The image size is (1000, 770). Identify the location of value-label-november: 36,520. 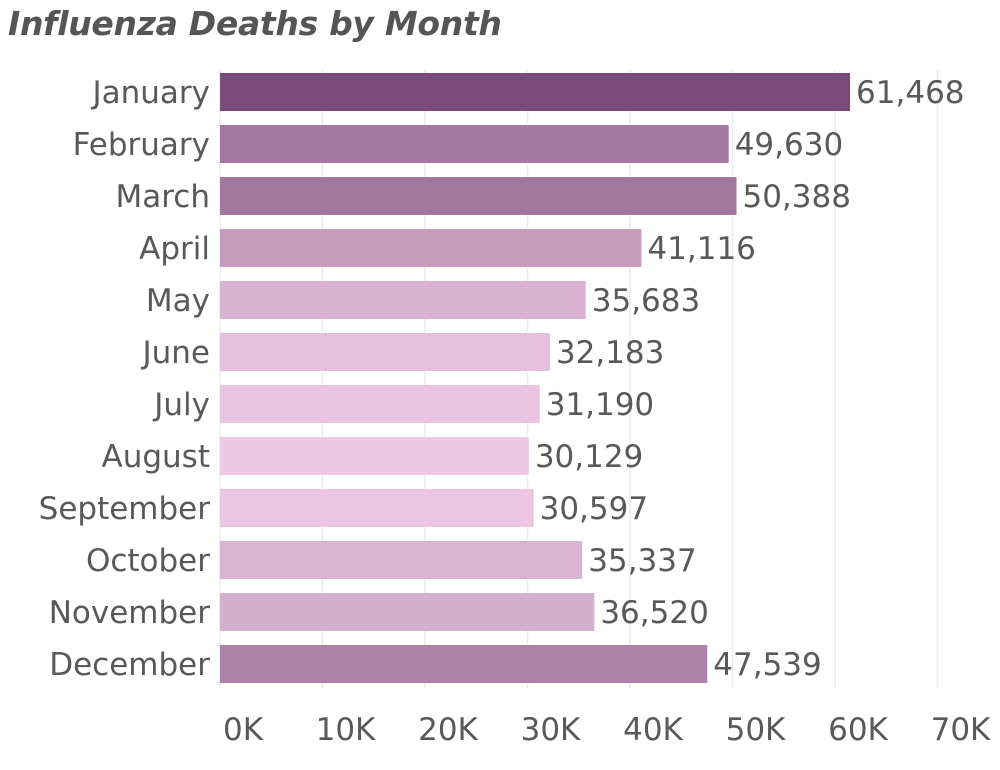
(654, 613).